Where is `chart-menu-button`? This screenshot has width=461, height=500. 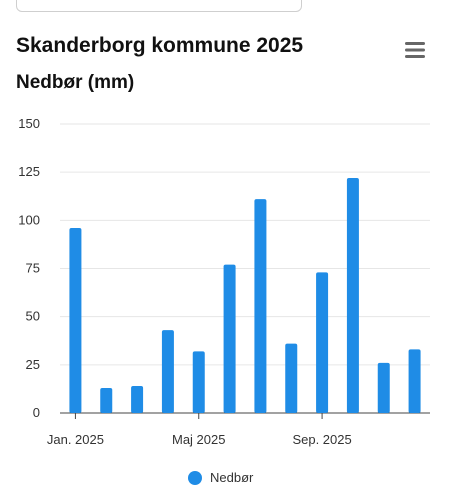 chart-menu-button is located at coordinates (415, 50).